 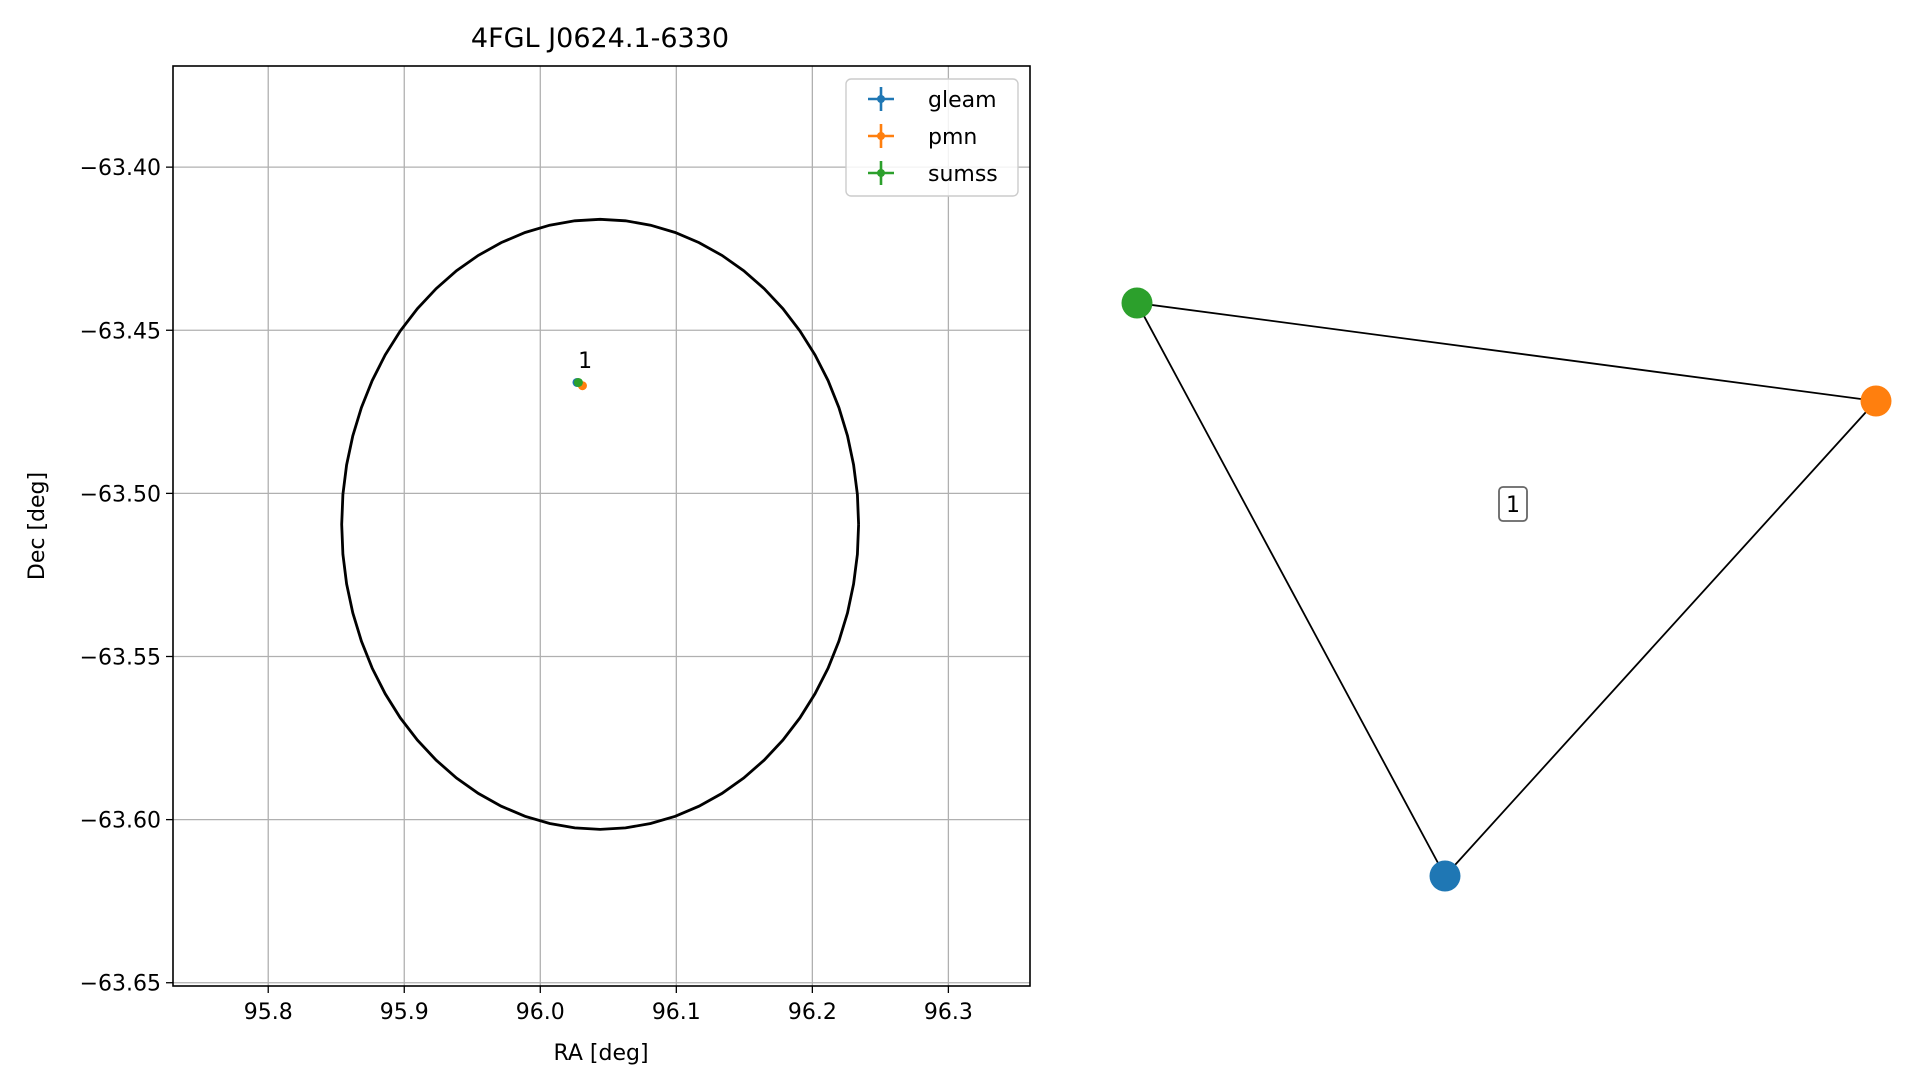 What do you see at coordinates (600, 38) in the screenshot?
I see `chart-title: 4FGL J0624.1-6330` at bounding box center [600, 38].